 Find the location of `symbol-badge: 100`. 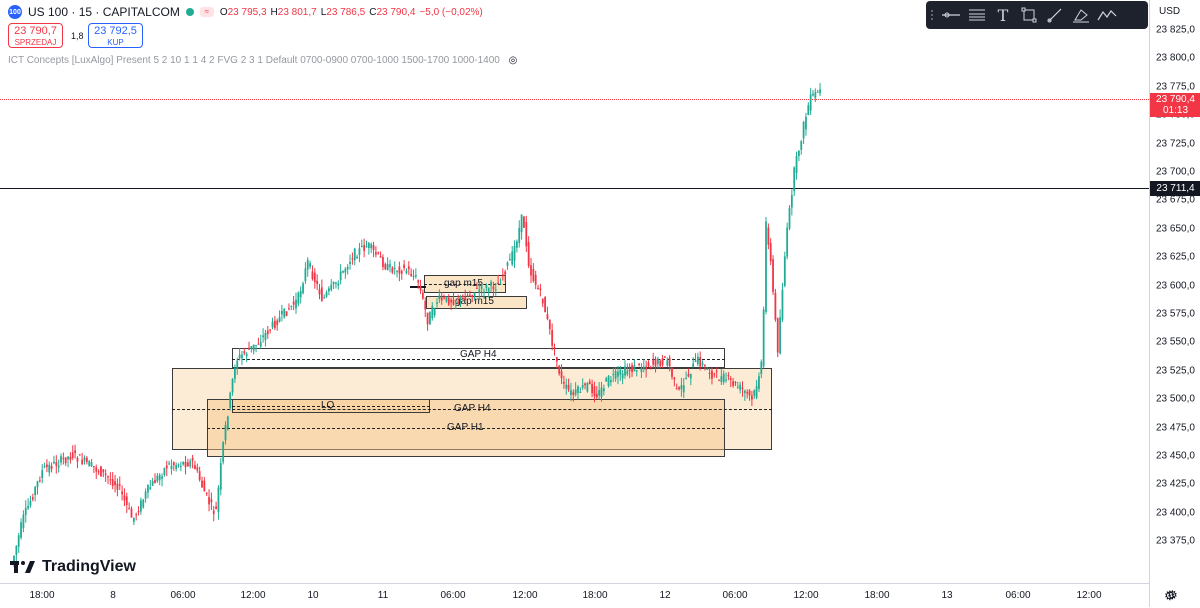

symbol-badge: 100 is located at coordinates (15, 12).